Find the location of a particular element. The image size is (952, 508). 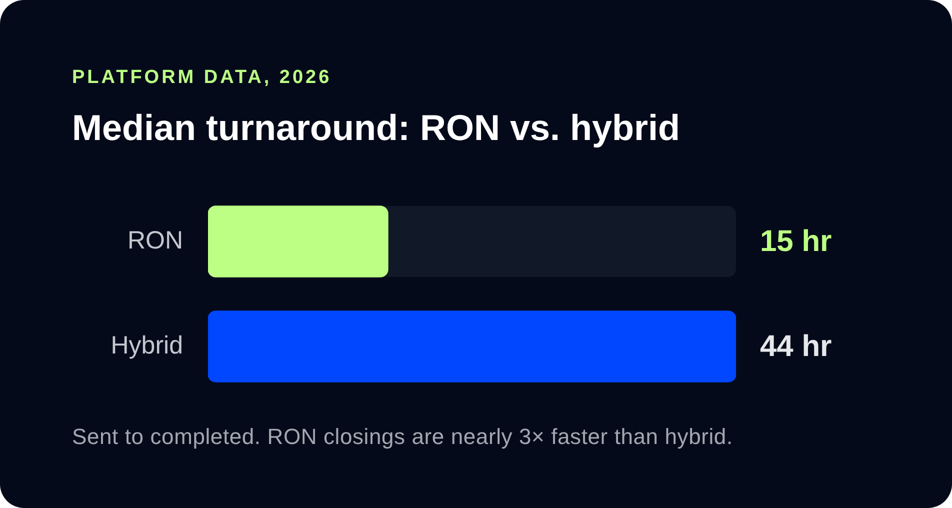

y-tick-label: RON is located at coordinates (155, 240).